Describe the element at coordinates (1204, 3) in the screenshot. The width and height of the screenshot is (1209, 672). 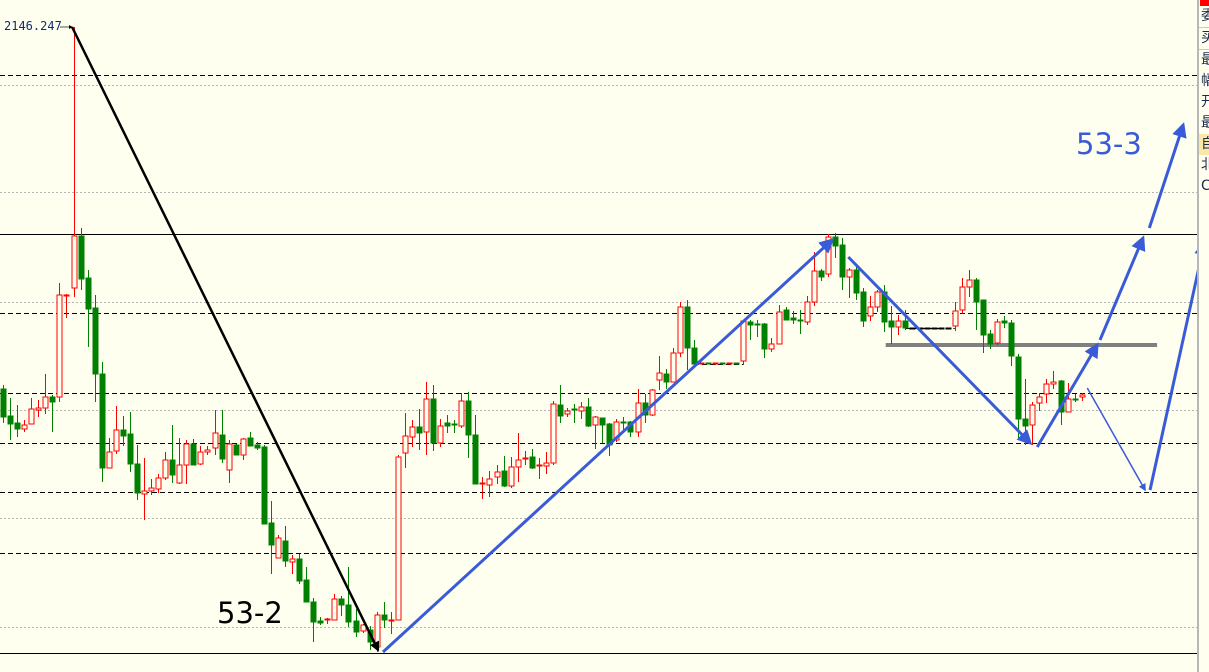
I see `side-panel-header` at that location.